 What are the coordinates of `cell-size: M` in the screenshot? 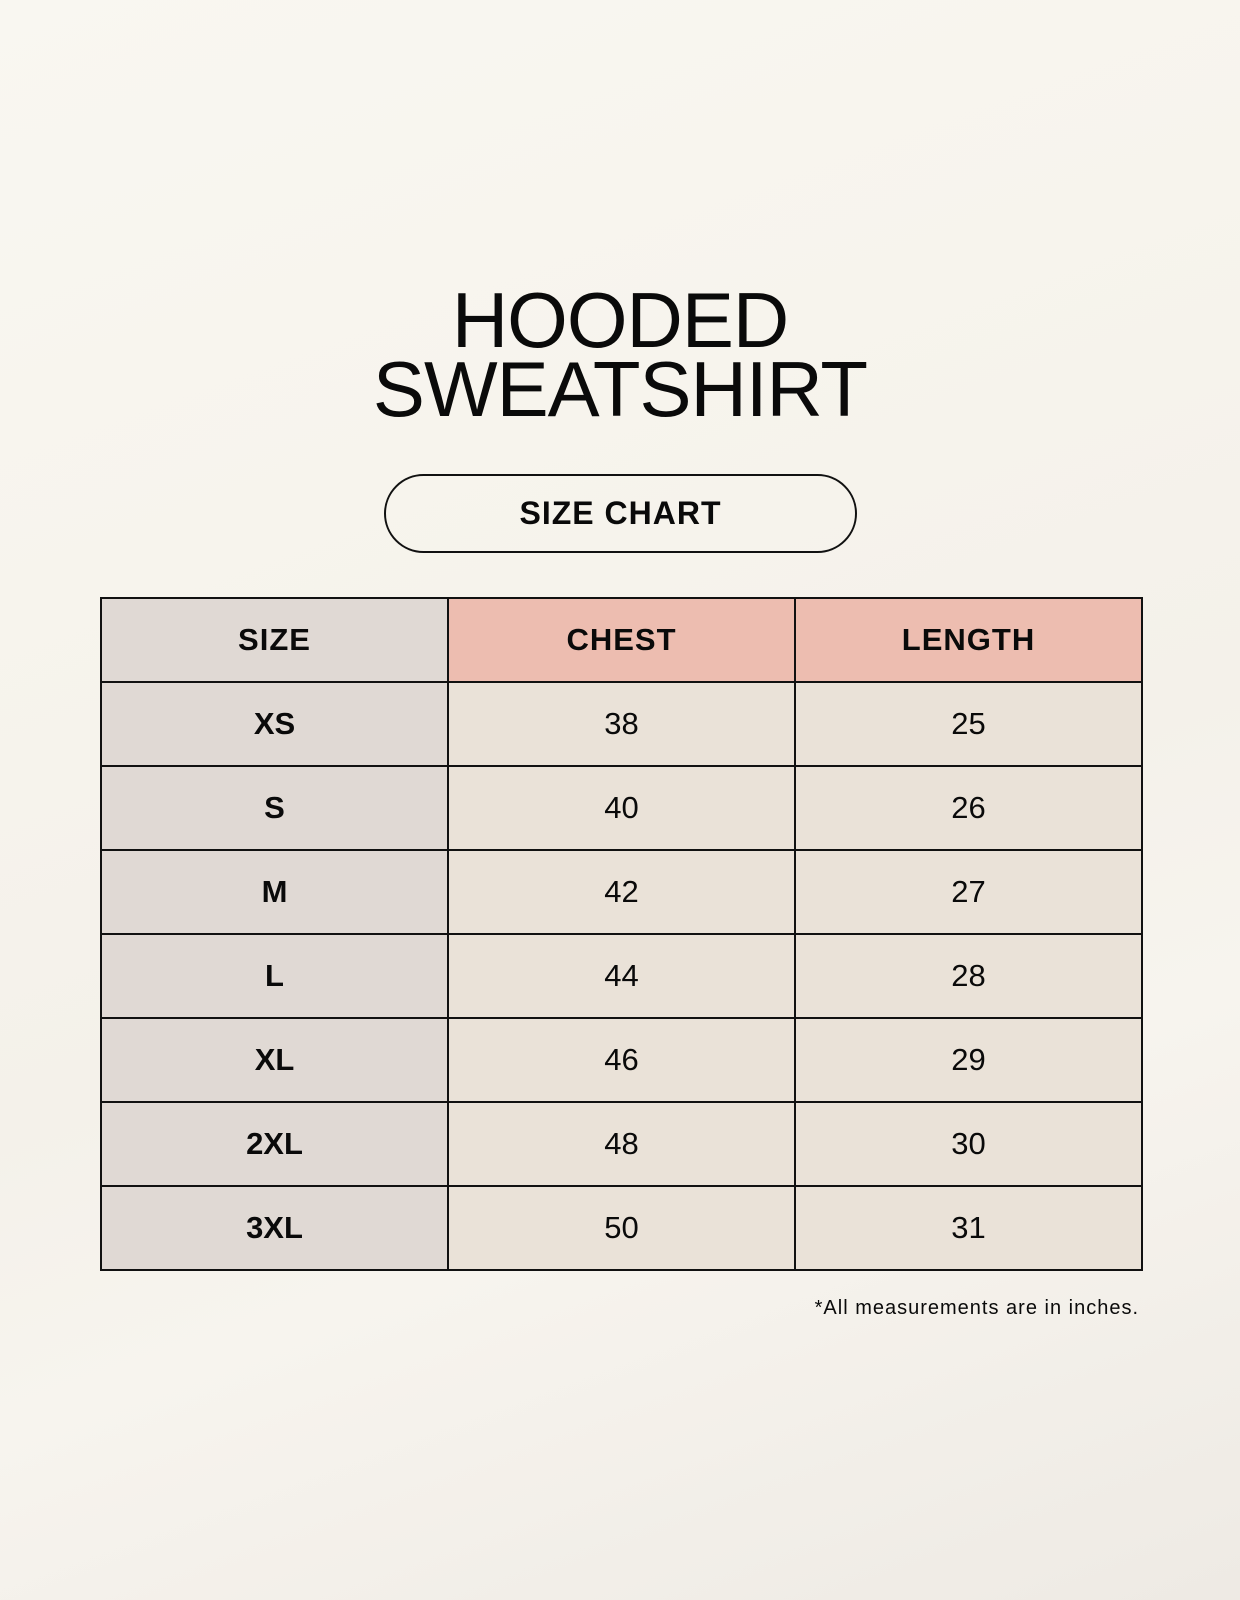 It's located at (274, 892).